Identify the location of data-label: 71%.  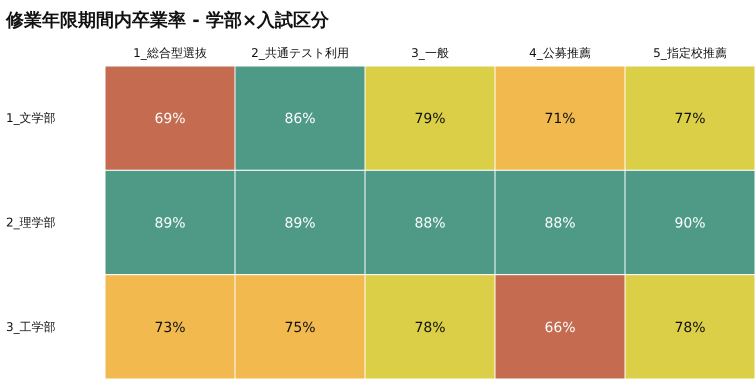
(560, 119).